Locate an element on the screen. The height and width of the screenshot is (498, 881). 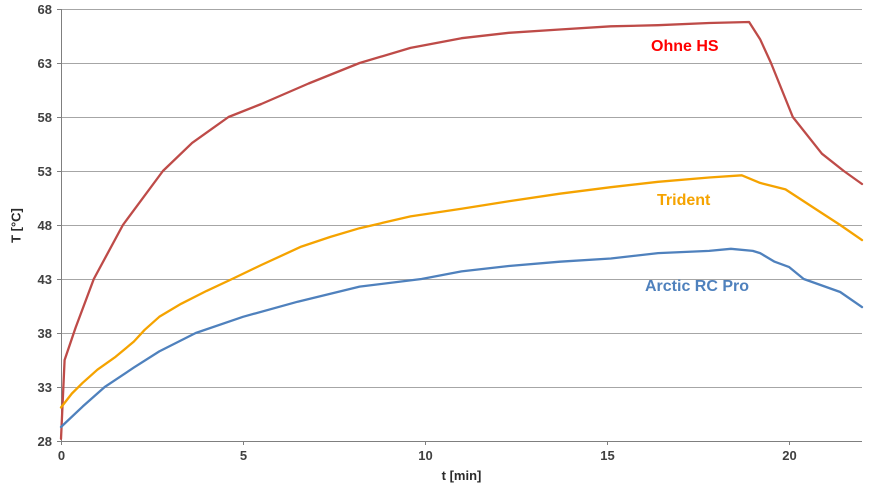
series-label-trident: Trident is located at coordinates (684, 200).